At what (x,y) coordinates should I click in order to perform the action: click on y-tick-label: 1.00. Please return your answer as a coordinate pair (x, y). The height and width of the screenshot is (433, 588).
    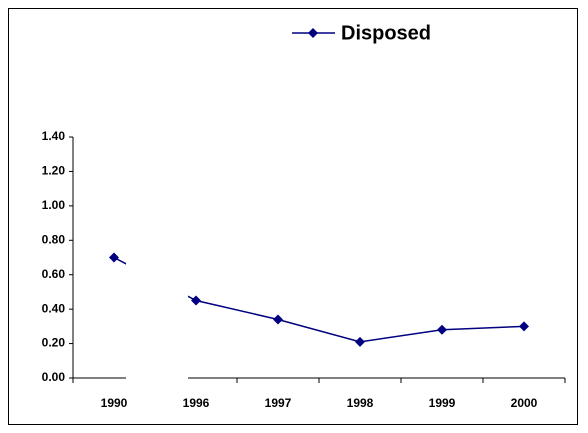
    Looking at the image, I should click on (54, 205).